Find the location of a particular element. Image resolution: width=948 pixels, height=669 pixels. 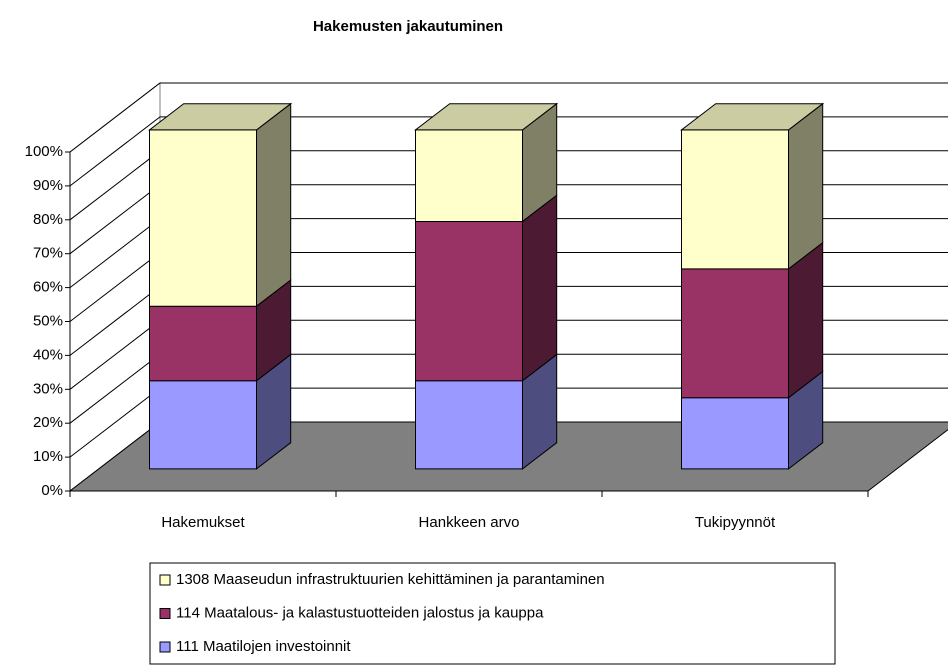

legend-label: 111 Maatilojen investoinnit is located at coordinates (263, 646).